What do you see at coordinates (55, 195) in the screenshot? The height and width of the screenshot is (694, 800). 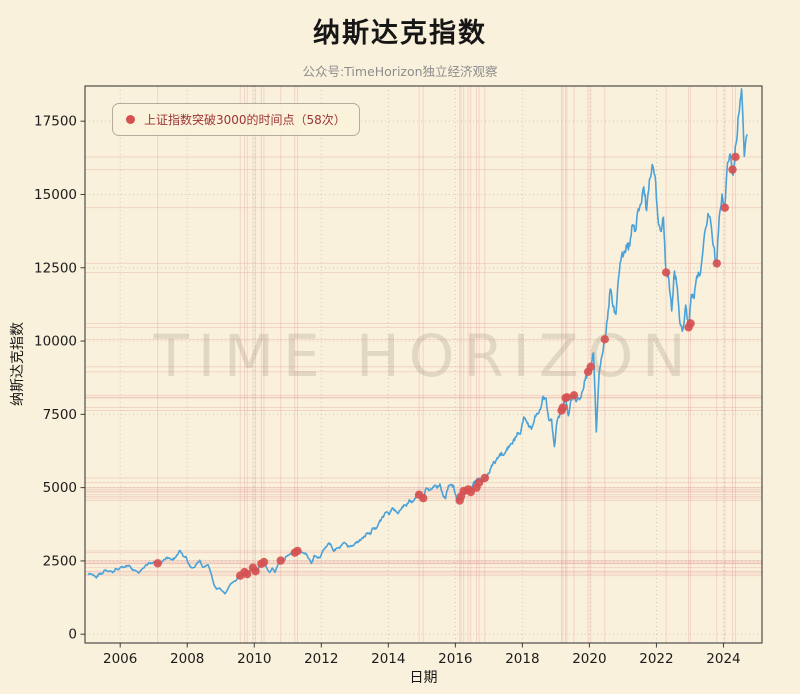 I see `y-tick-label: 15000` at bounding box center [55, 195].